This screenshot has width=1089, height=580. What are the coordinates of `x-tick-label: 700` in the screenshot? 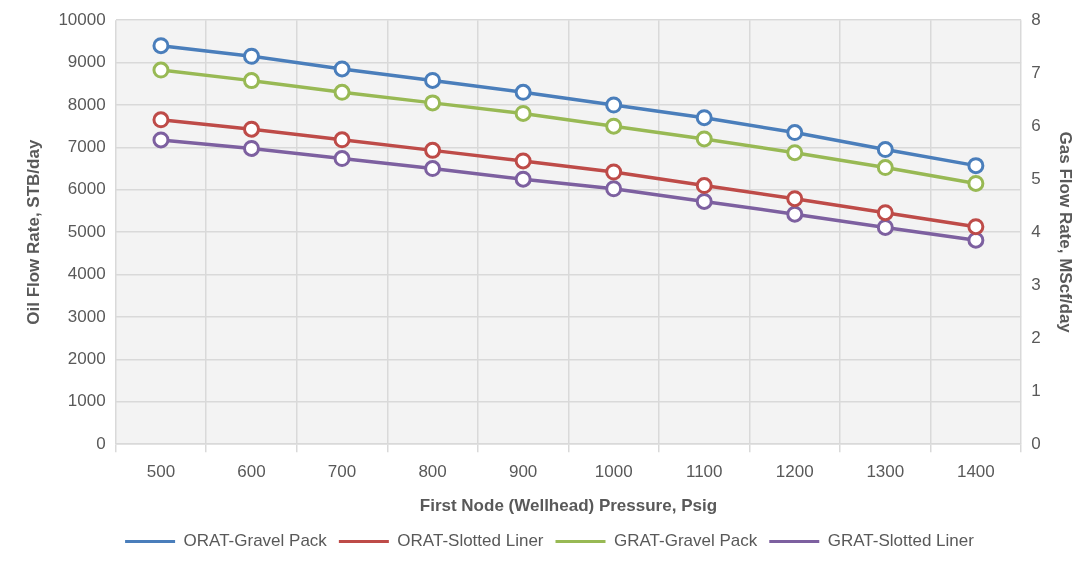 It's located at (342, 472).